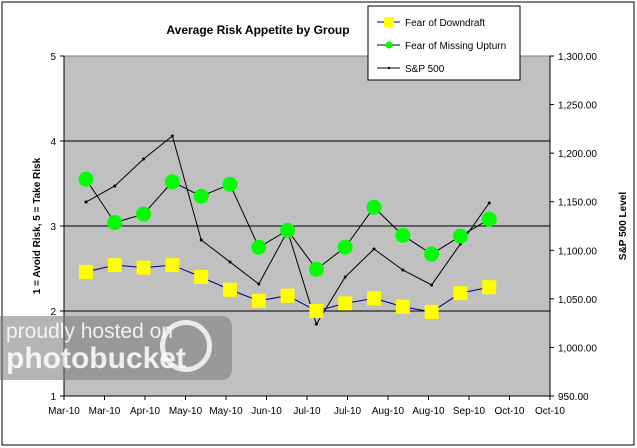 The height and width of the screenshot is (448, 637). Describe the element at coordinates (96, 358) in the screenshot. I see `watermark-line2: photobucket` at that location.